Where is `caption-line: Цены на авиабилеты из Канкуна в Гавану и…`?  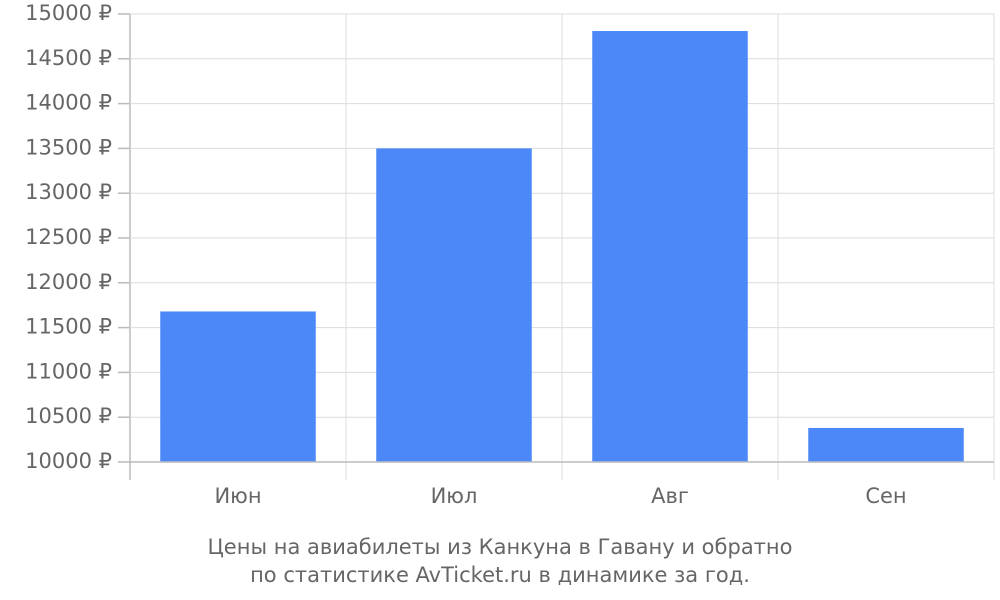
caption-line: Цены на авиабилеты из Канкуна в Гавану и… is located at coordinates (500, 547).